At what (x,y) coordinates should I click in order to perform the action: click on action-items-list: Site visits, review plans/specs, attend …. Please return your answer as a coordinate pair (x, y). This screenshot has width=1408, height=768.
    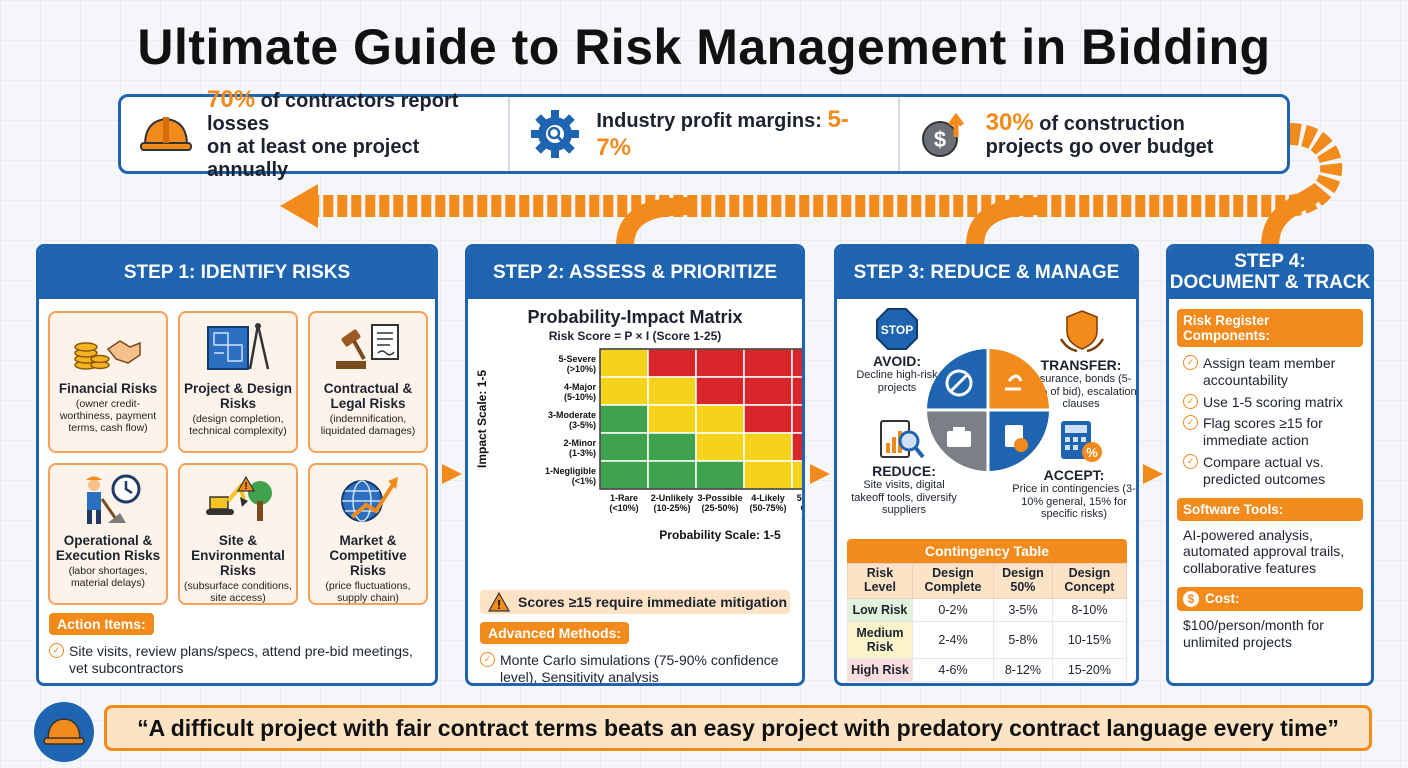
    Looking at the image, I should click on (237, 660).